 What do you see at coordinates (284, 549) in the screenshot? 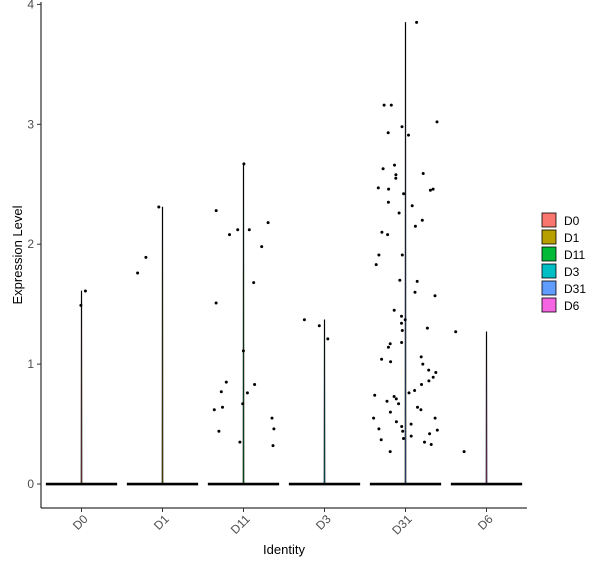
I see `x-axis-title: Identity` at bounding box center [284, 549].